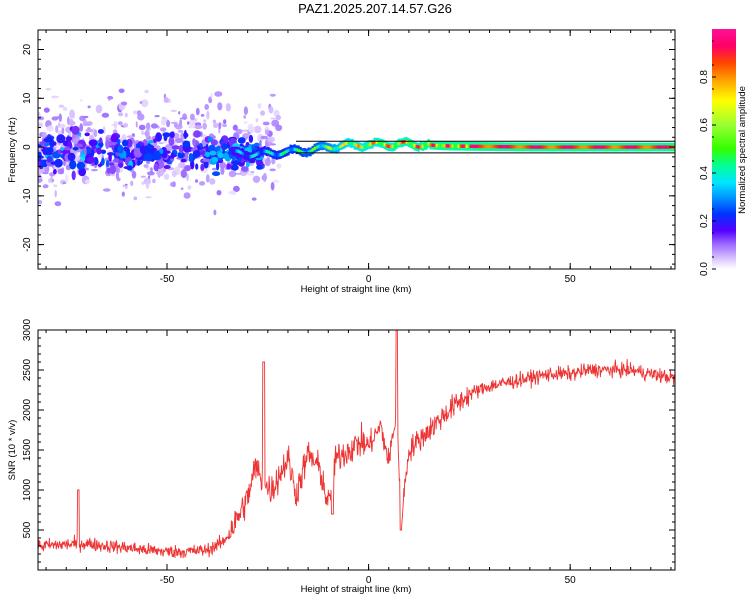 The height and width of the screenshot is (600, 750). Describe the element at coordinates (27, 489) in the screenshot. I see `y-tick-label: 1000` at that location.